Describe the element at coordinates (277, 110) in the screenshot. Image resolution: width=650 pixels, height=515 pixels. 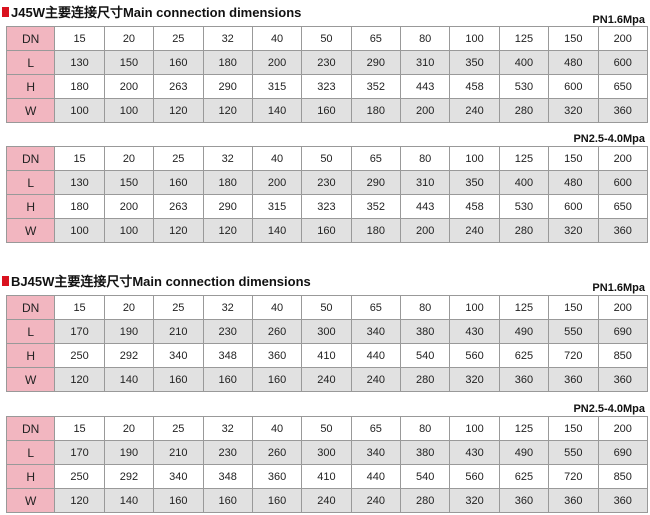
I see `table-cell: 140` at that location.